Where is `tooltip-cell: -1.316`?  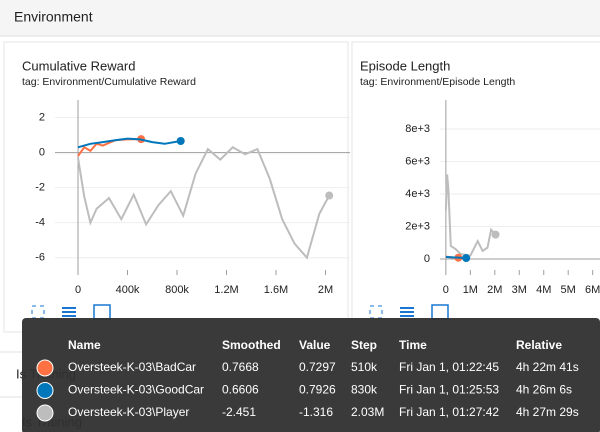 tooltip-cell: -1.316 is located at coordinates (316, 412).